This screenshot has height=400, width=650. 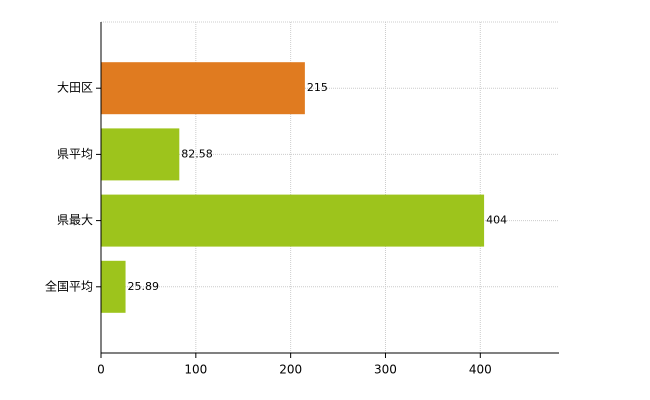 I want to click on x-tick-label: 300, so click(x=385, y=370).